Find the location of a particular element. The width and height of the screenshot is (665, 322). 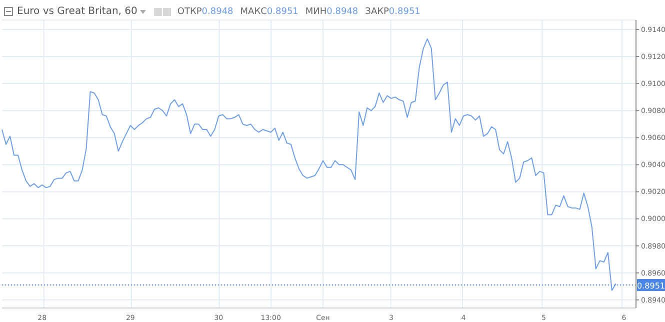

text: ЗАКР0.8951 is located at coordinates (392, 11).